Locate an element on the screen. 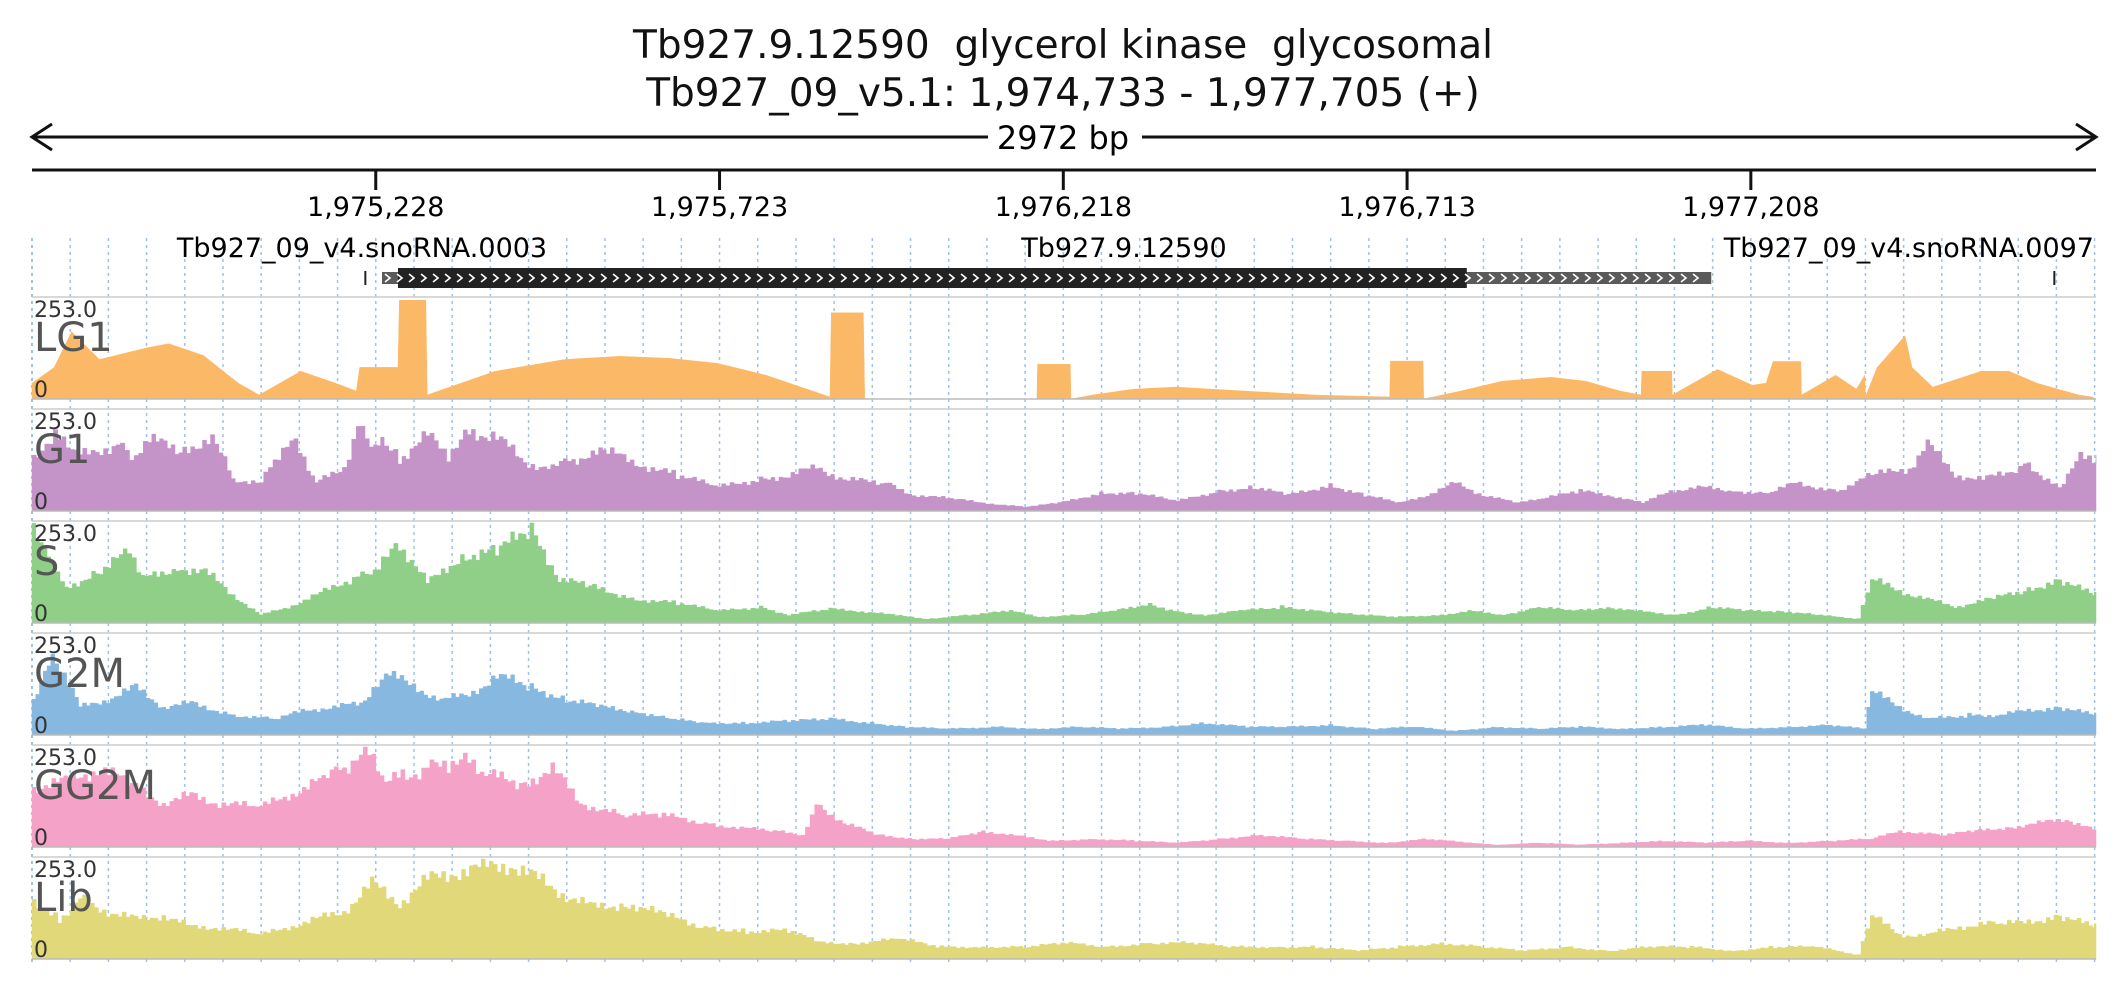  coverage-area-lg1 is located at coordinates (1064, 349).